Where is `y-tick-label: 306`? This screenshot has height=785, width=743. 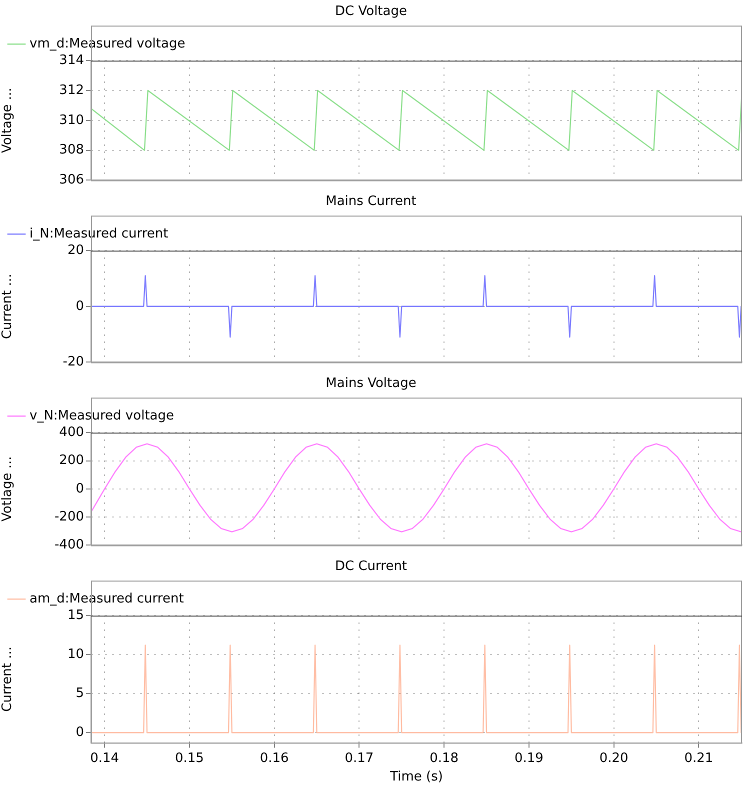 y-tick-label: 306 is located at coordinates (71, 180).